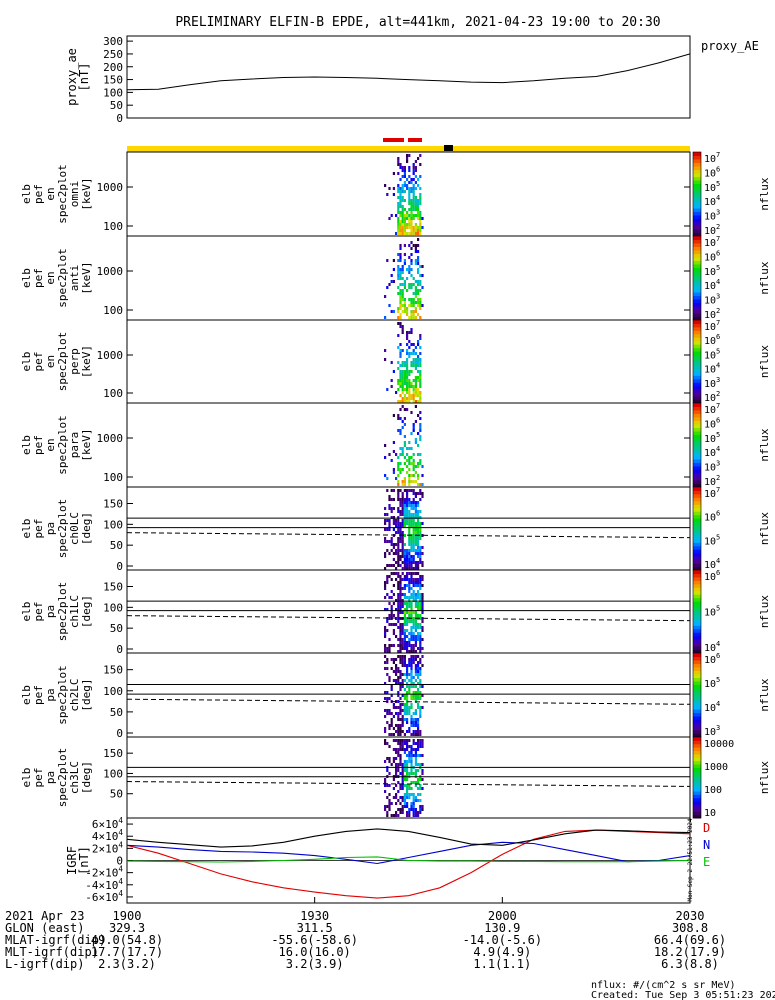 The image size is (775, 1000). I want to click on colorbar-label: nflux, so click(764, 444).